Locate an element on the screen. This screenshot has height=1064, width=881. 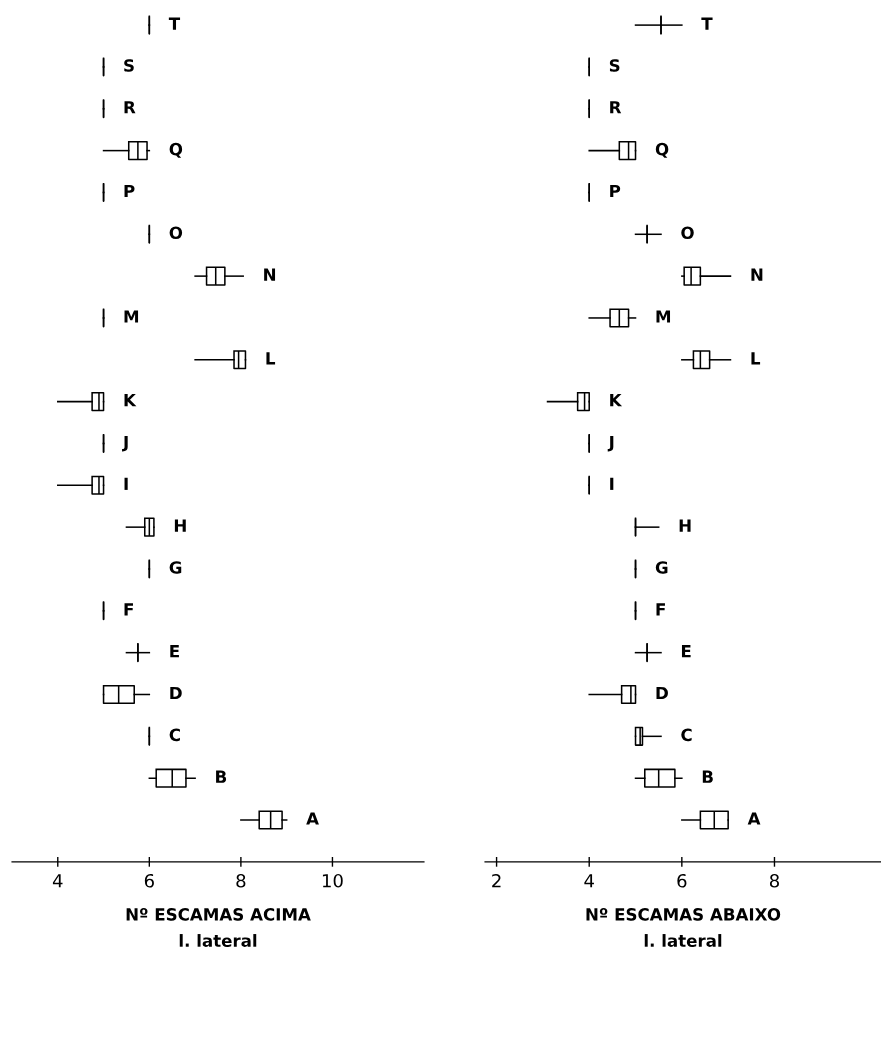
x-axis-title: Nº ESCAMAS ABAIXO l. lateral is located at coordinates (683, 927).